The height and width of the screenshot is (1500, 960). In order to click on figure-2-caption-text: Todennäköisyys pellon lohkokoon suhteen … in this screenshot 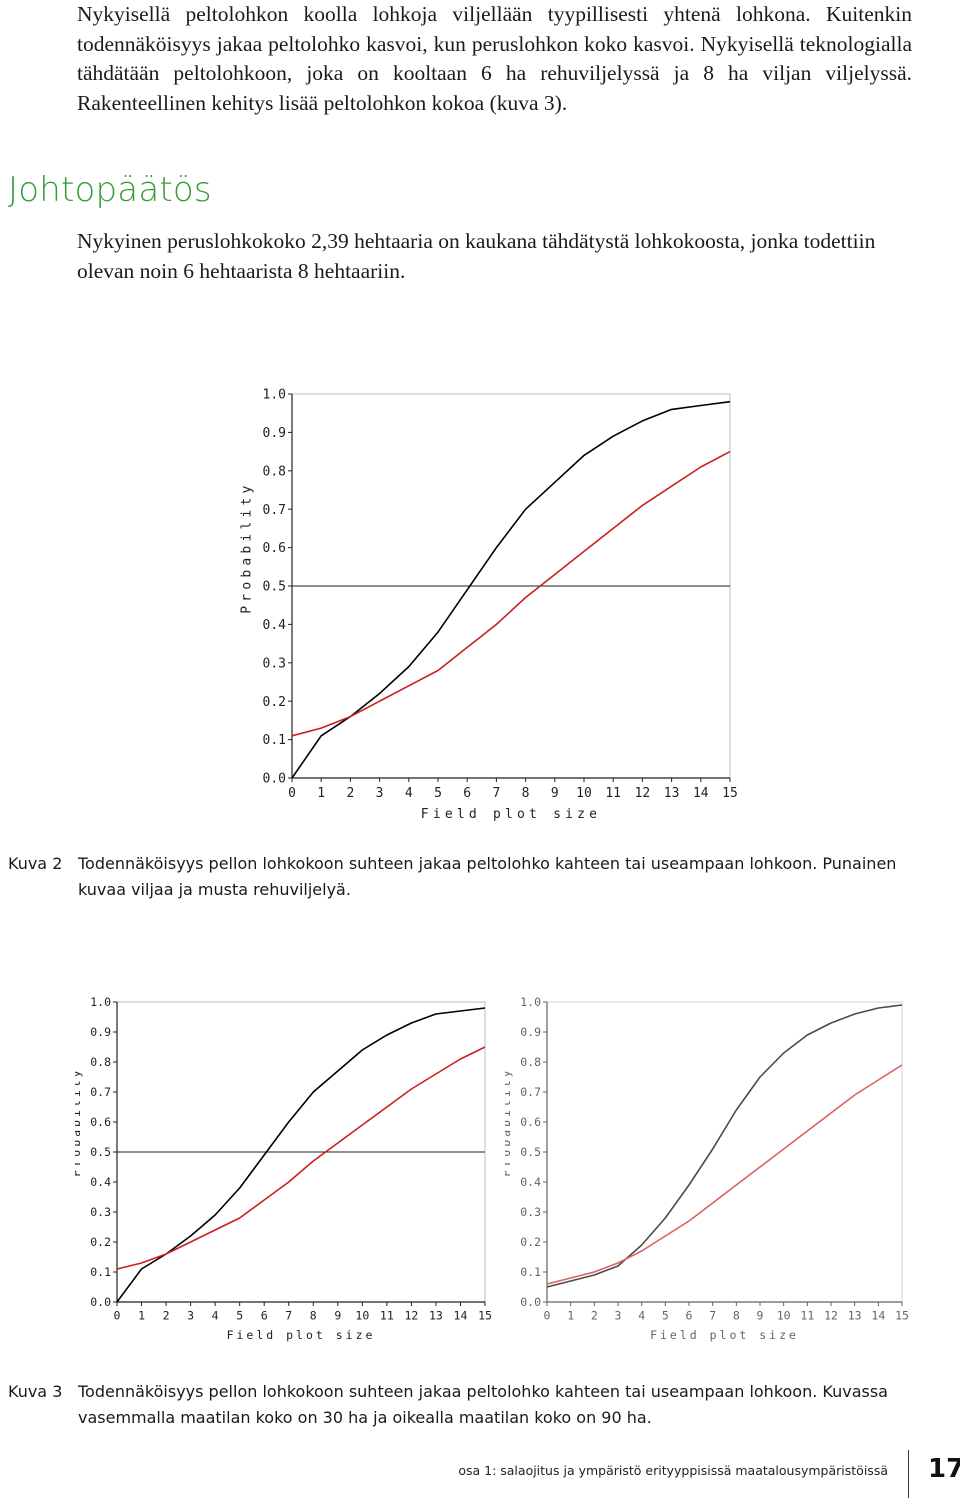, I will do `click(487, 876)`.